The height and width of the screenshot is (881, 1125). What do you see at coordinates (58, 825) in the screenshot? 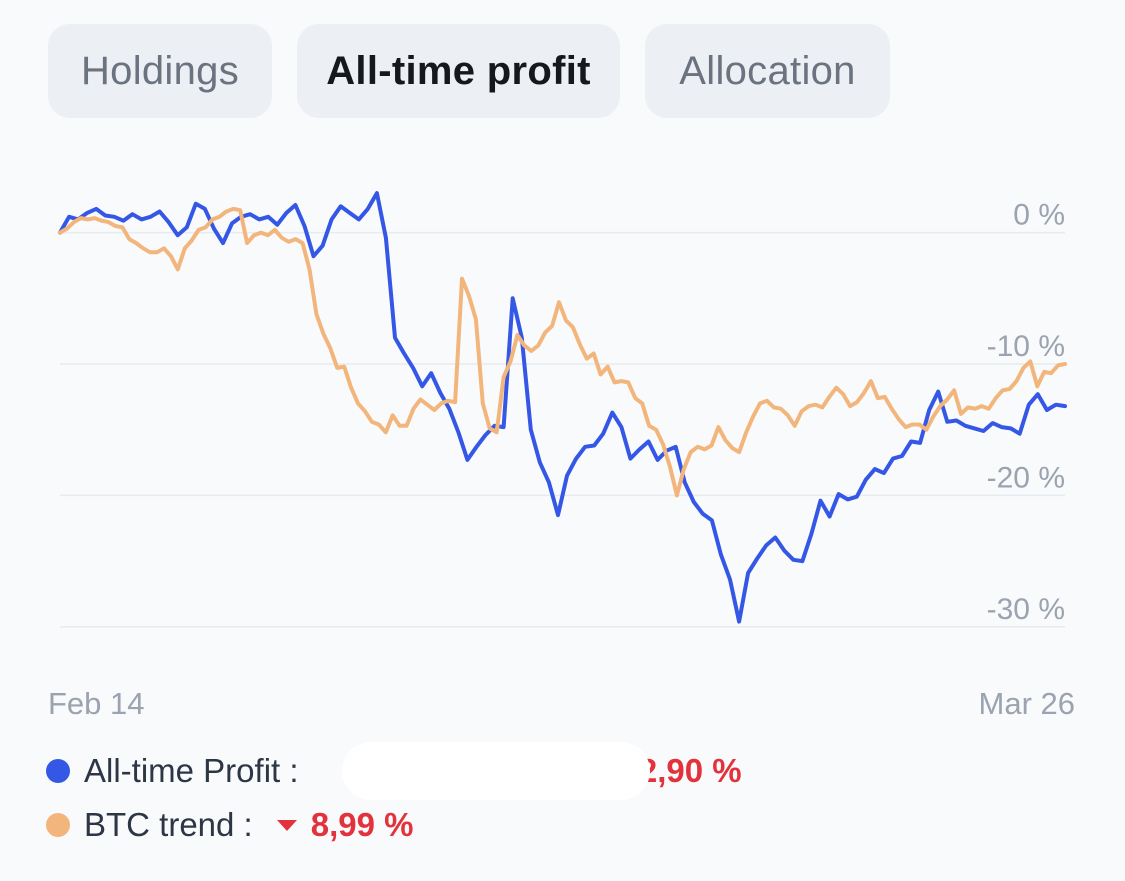
I see `btc-dot-icon` at bounding box center [58, 825].